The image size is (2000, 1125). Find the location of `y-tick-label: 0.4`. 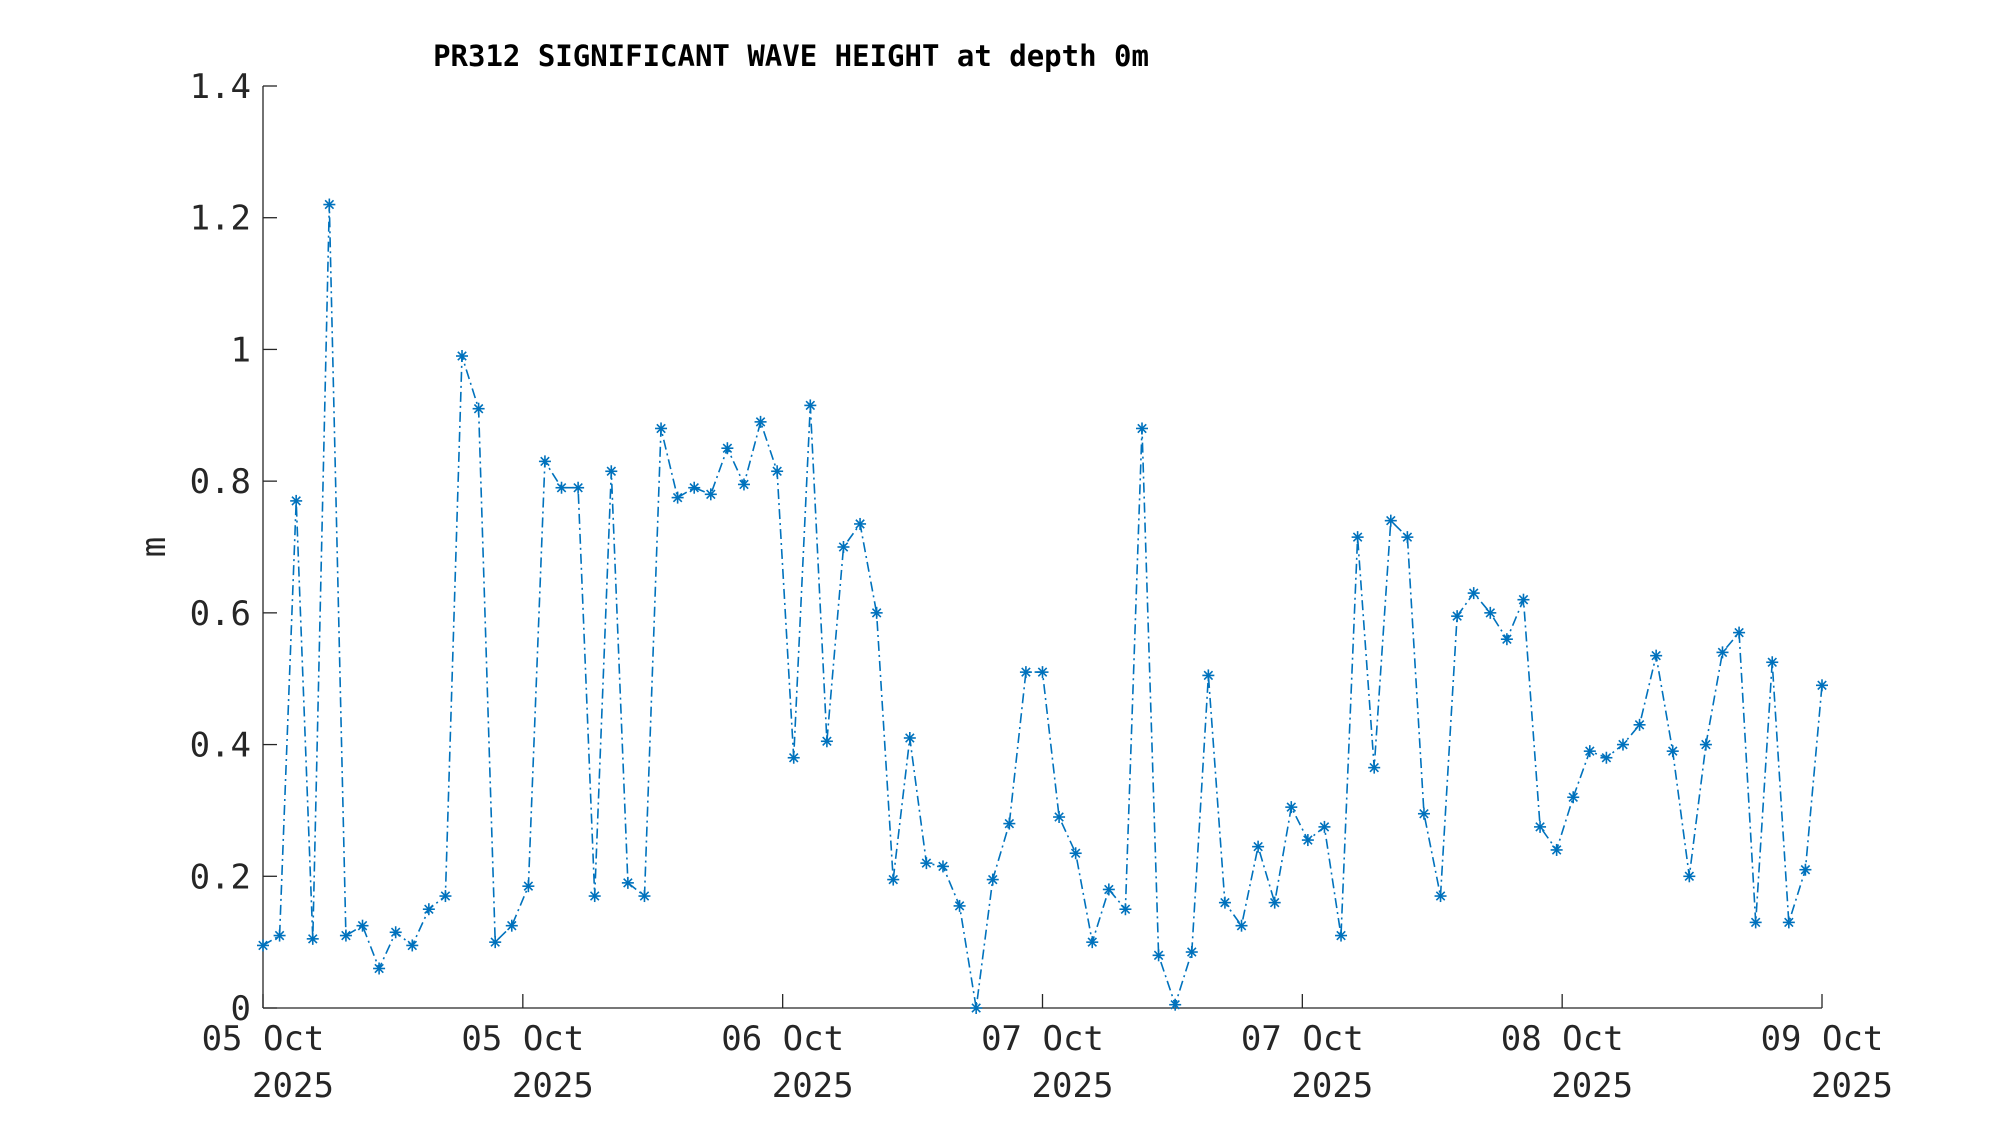

y-tick-label: 0.4 is located at coordinates (220, 746).